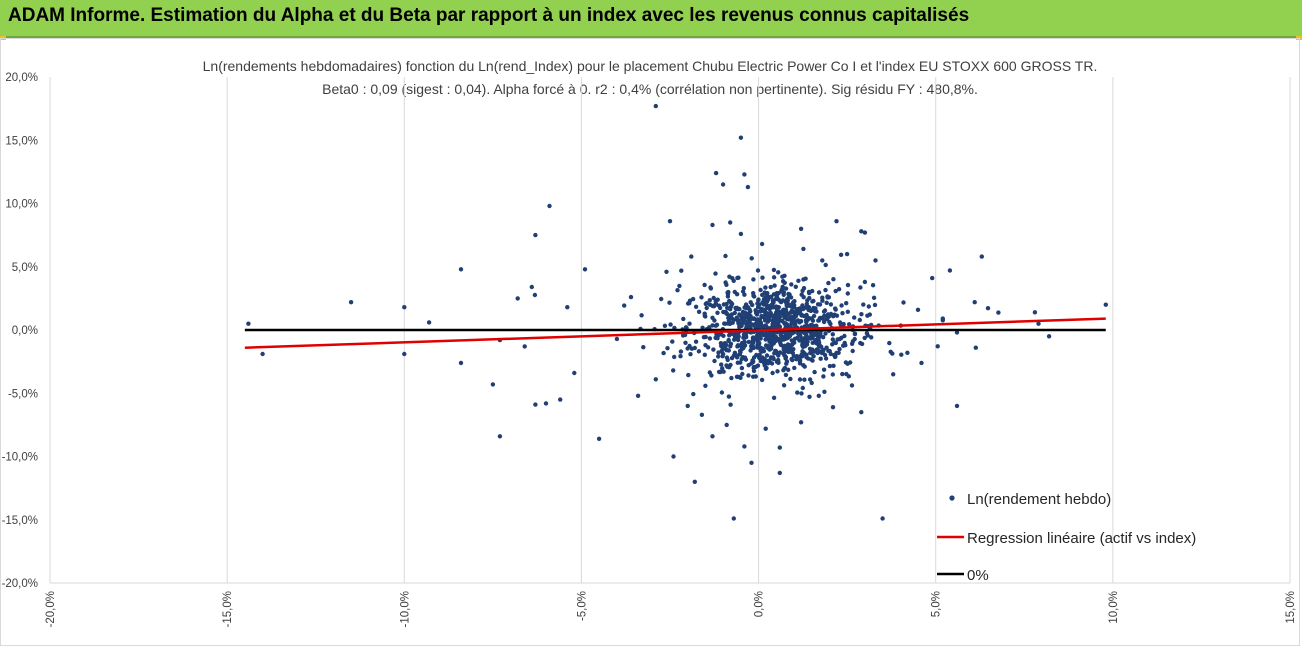 This screenshot has width=1302, height=648. I want to click on y-tick-label: 20,0%, so click(21, 78).